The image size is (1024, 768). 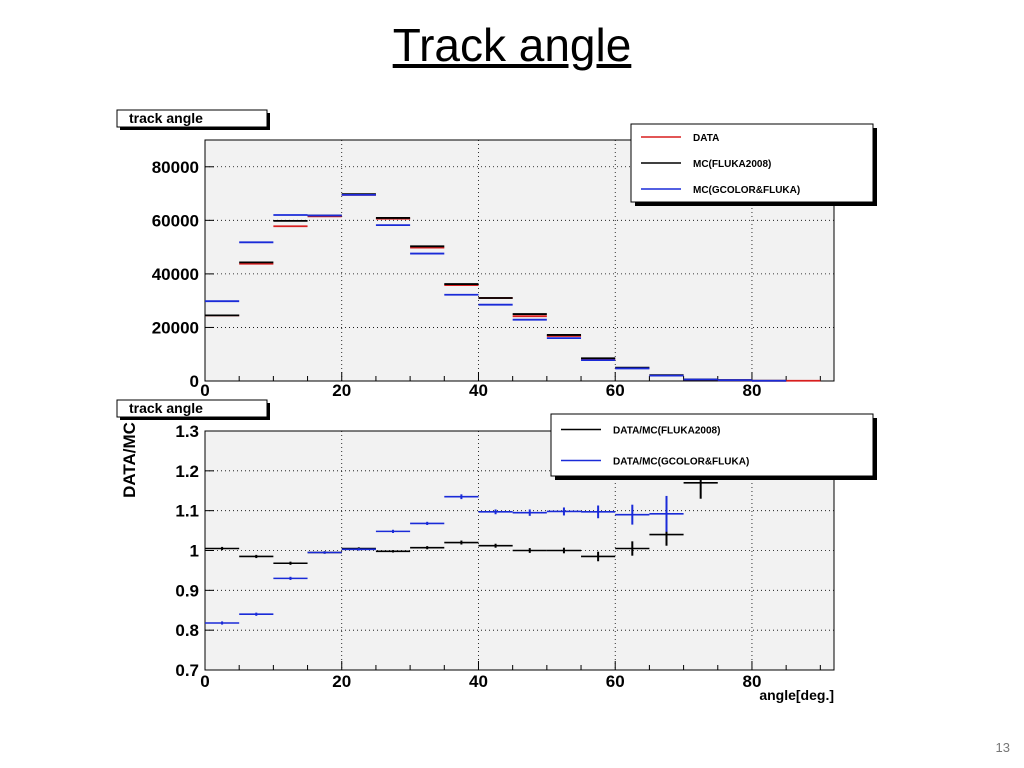 I want to click on y-tick-label: 0.9, so click(x=187, y=590).